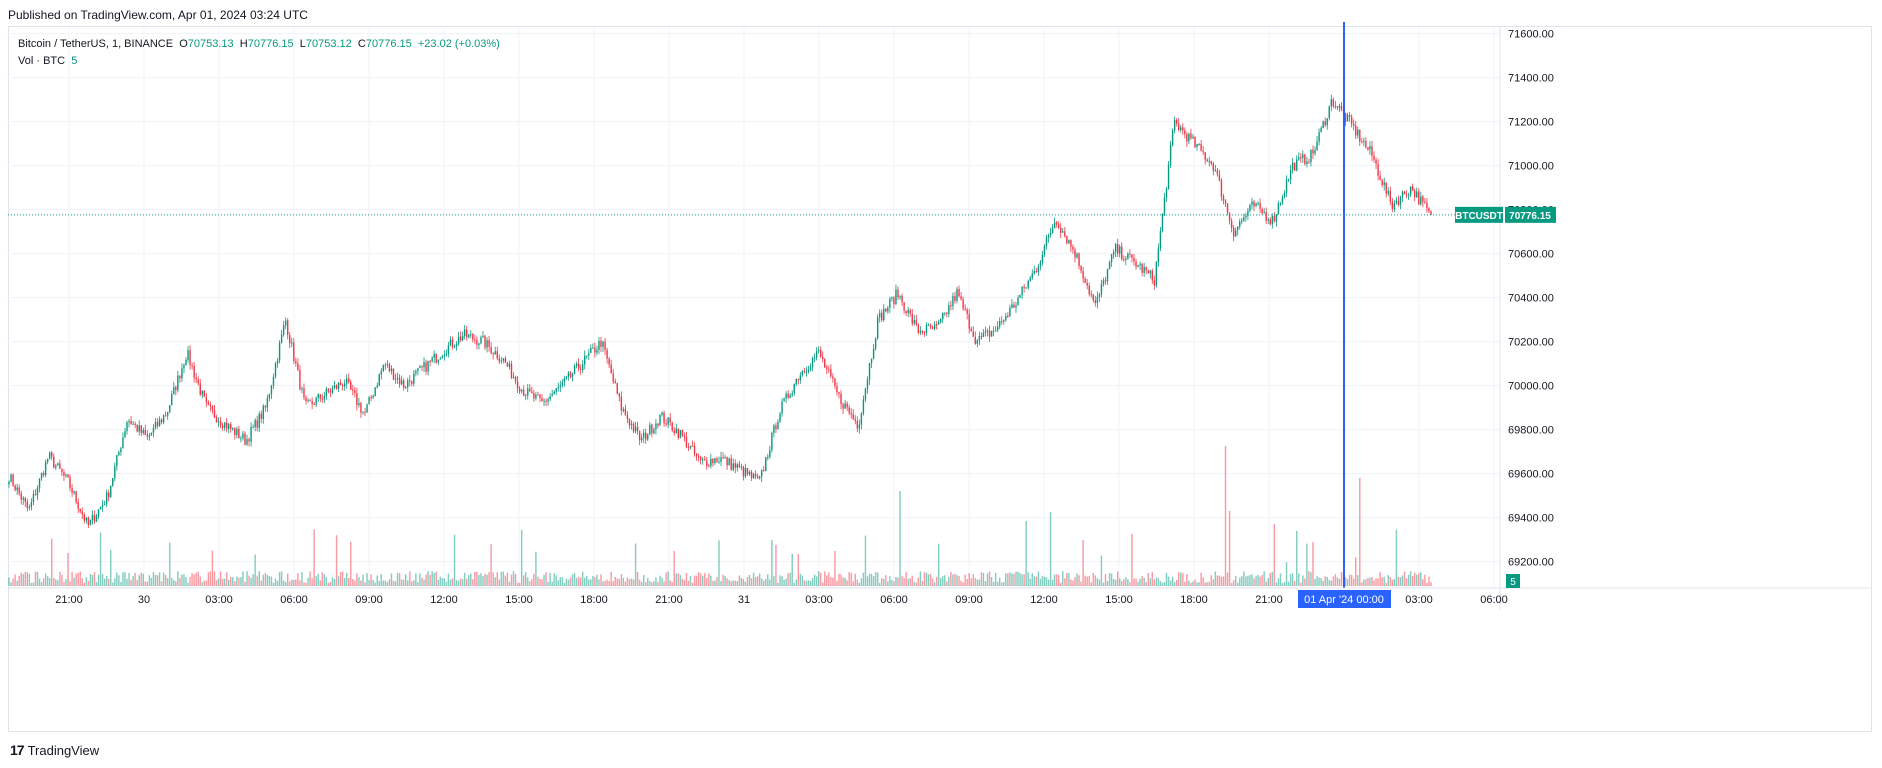  Describe the element at coordinates (894, 600) in the screenshot. I see `time-tick-label: 06:00` at that location.